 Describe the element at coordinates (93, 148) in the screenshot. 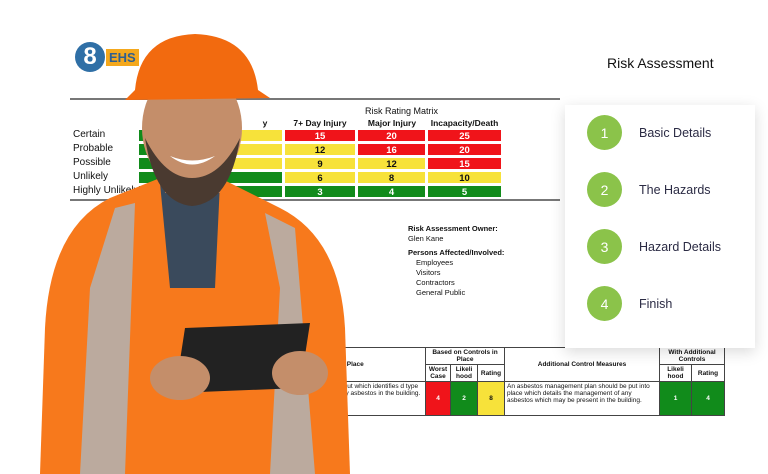

I see `matrix-row-label: Probable` at that location.